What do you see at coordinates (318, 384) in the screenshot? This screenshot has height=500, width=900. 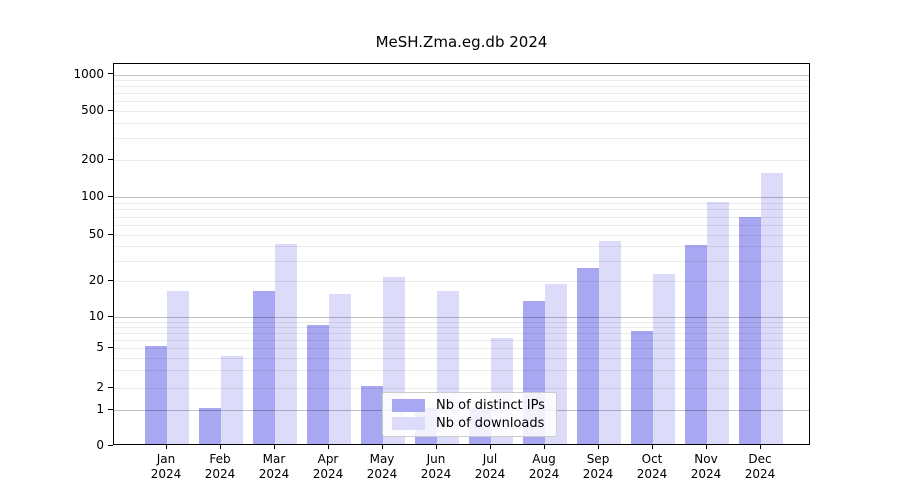 I see `bar-distinct-ips-apr` at bounding box center [318, 384].